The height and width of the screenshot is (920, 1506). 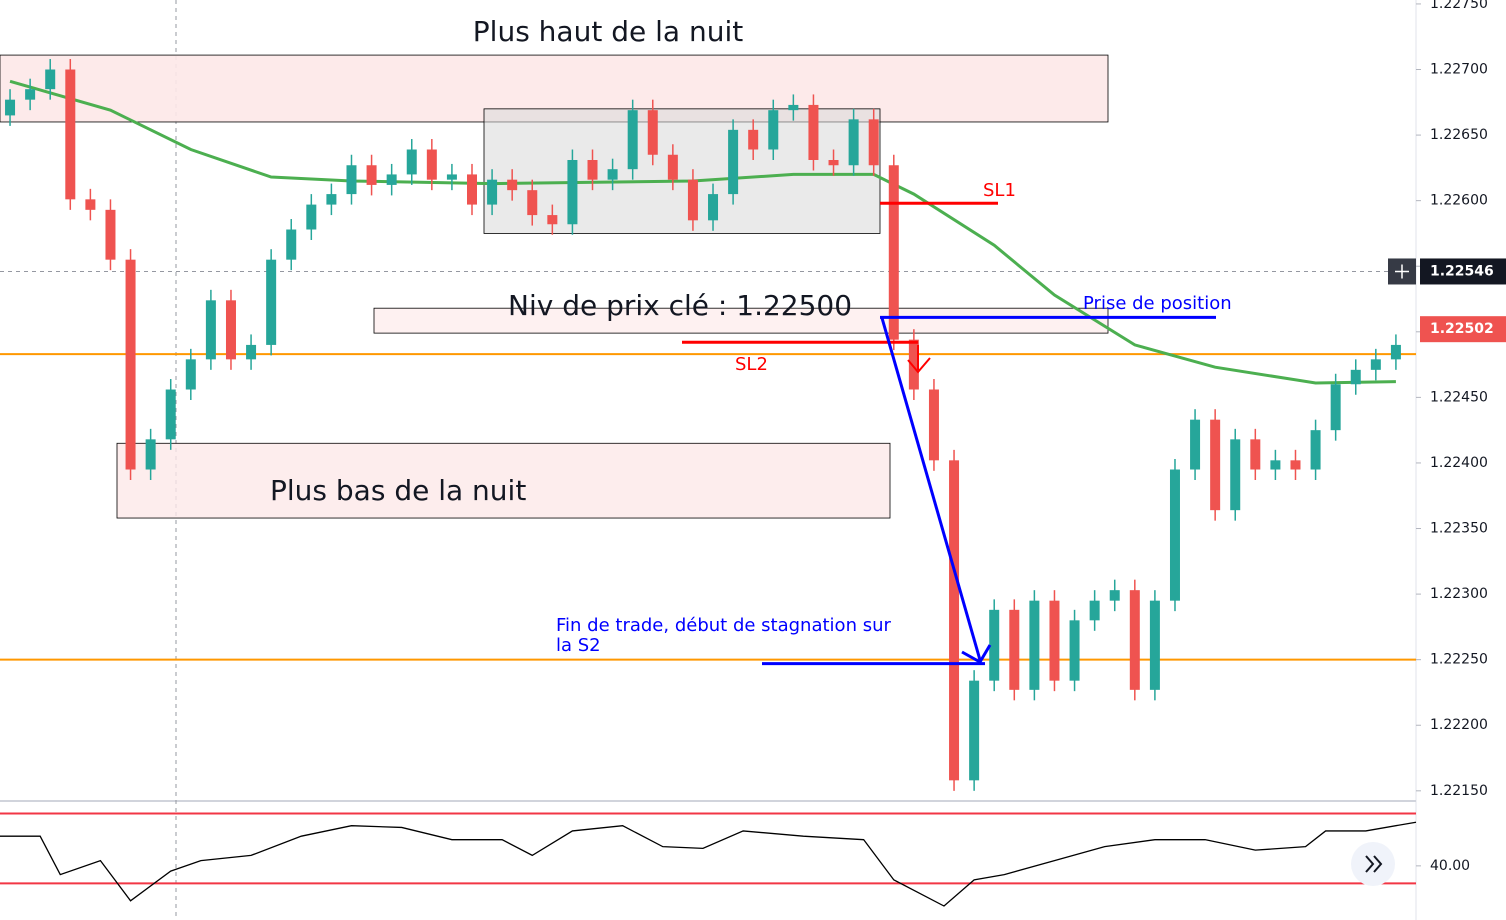 I want to click on annotation: Plus bas de la nuit, so click(x=398, y=490).